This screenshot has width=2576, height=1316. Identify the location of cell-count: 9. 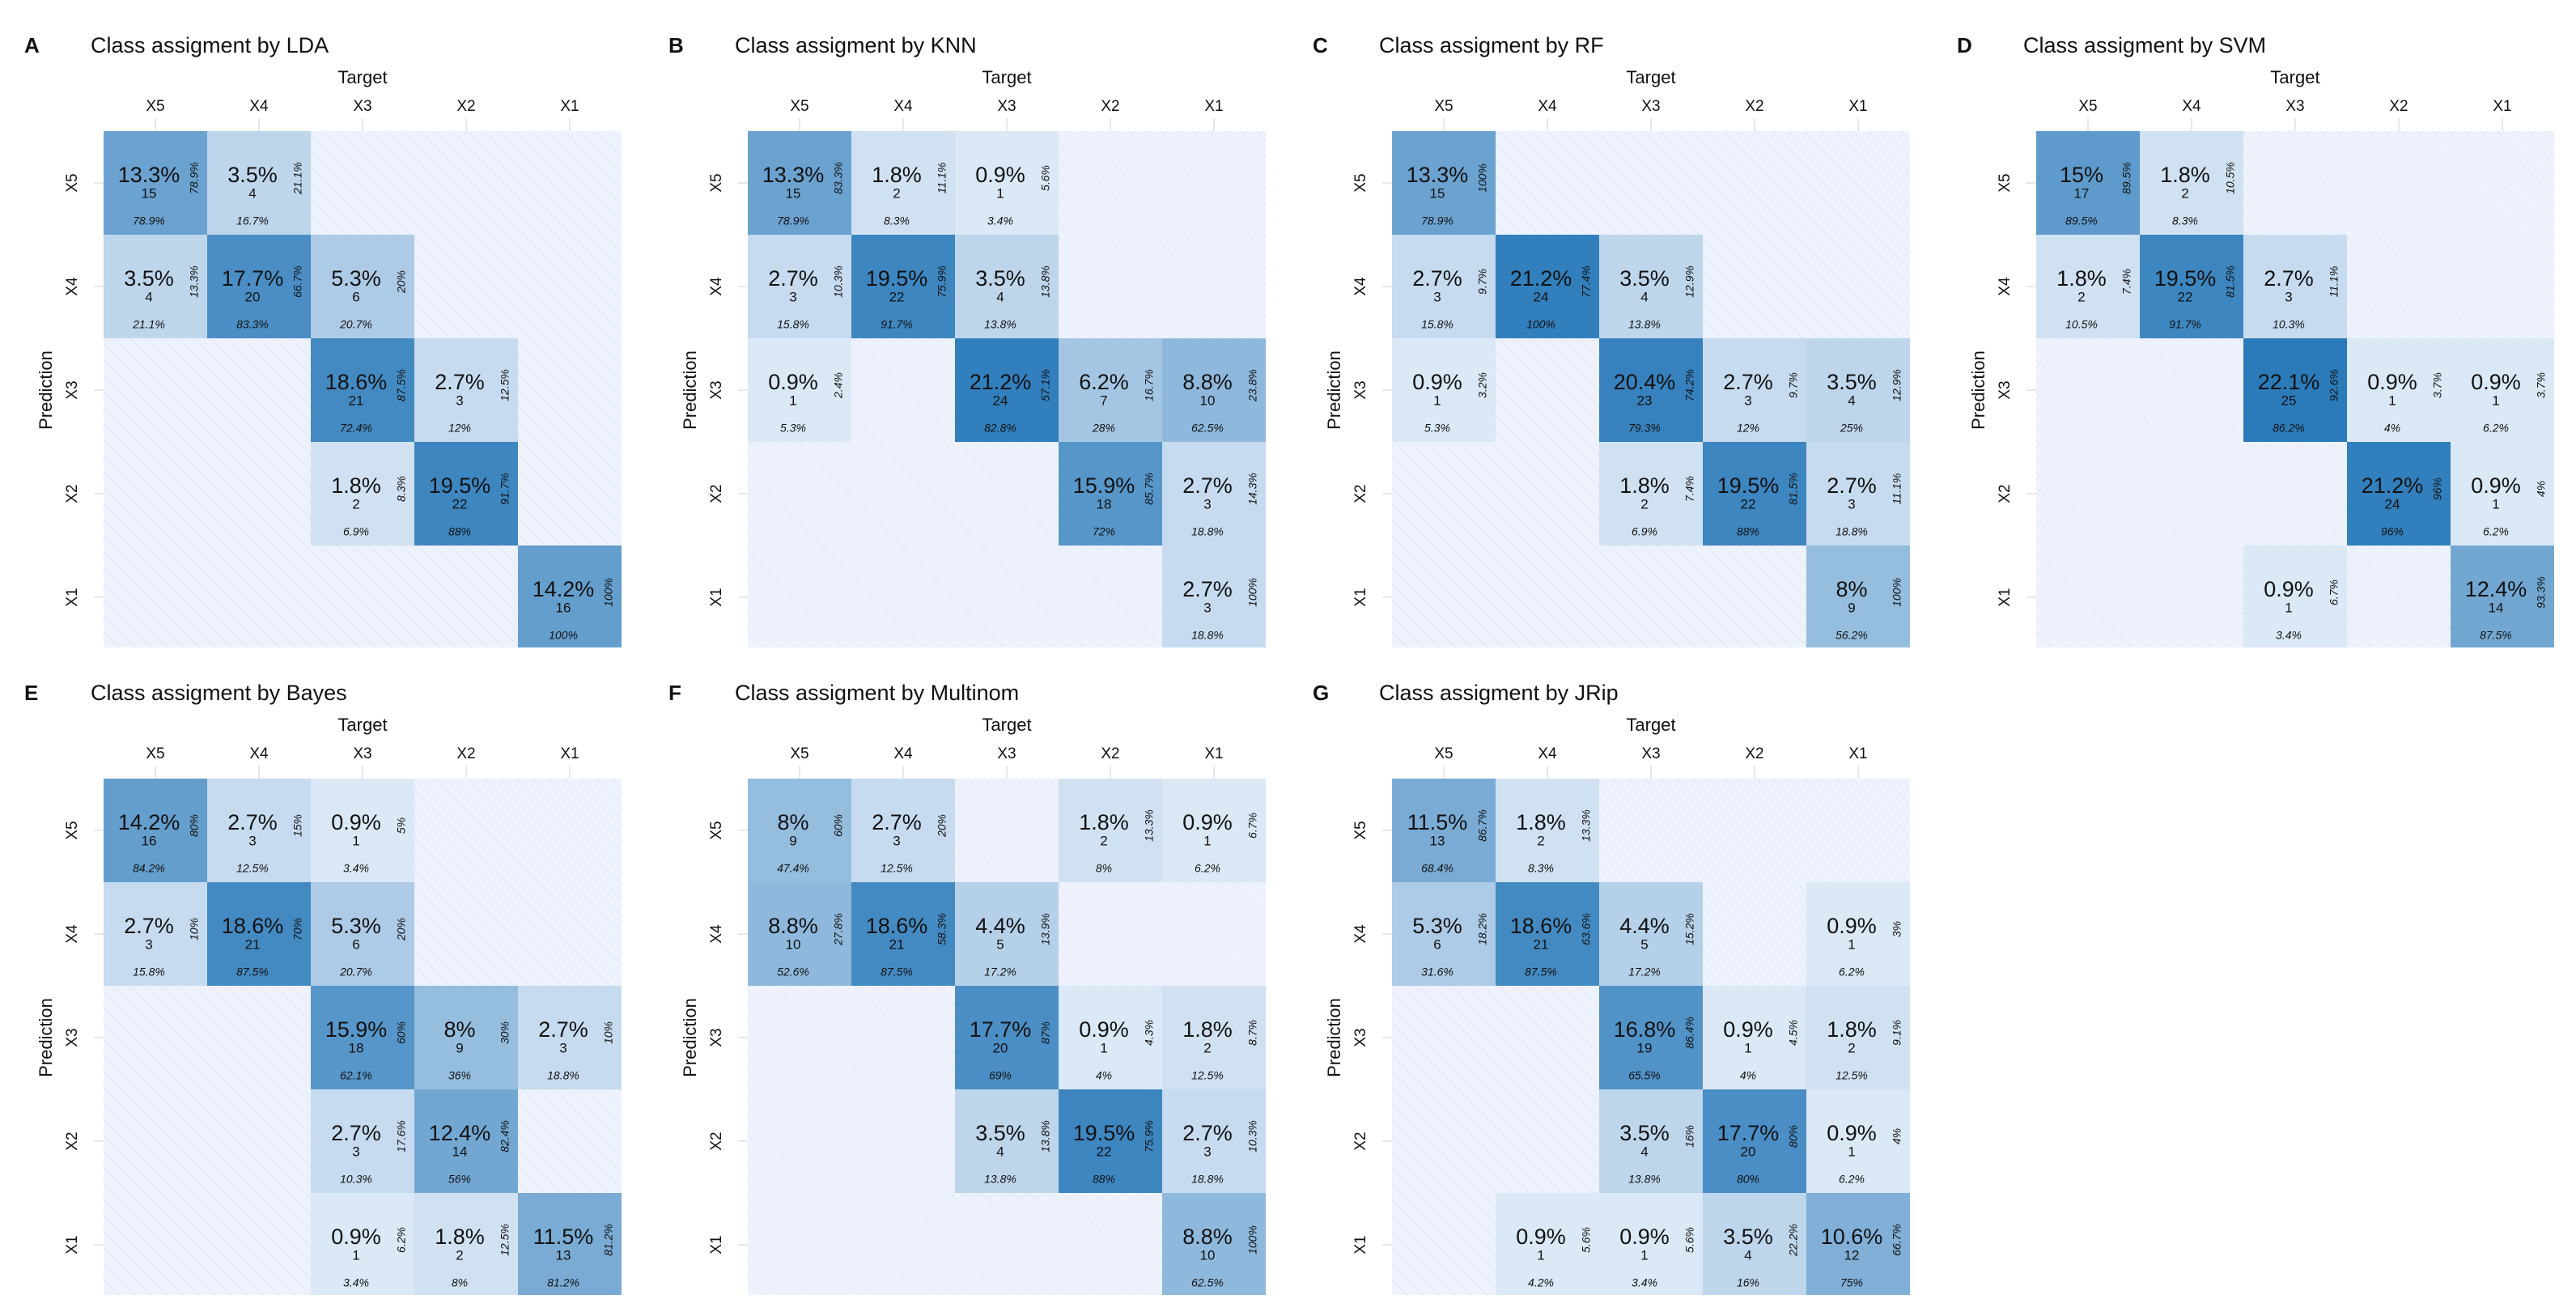
(1851, 608).